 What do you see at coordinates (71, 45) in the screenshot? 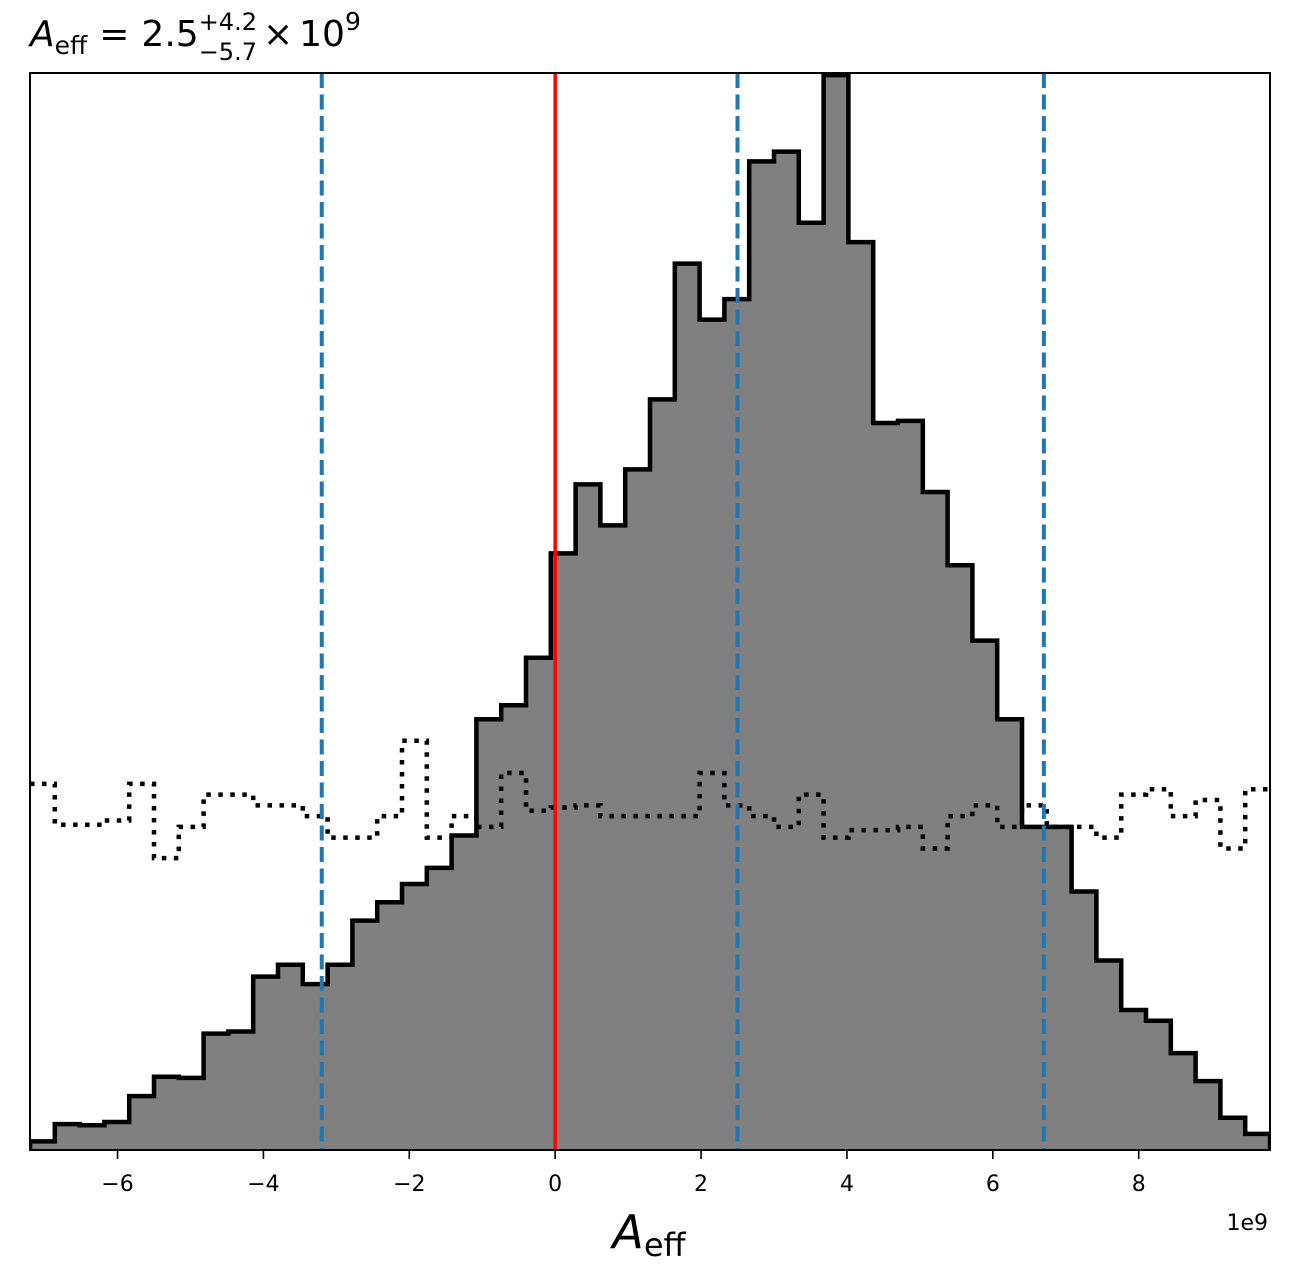
I see `title-symbol-subscript: eff` at bounding box center [71, 45].